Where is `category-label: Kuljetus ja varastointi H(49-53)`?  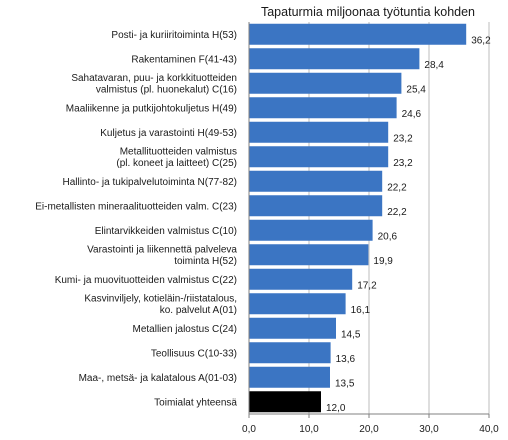
category-label: Kuljetus ja varastointi H(49-53) is located at coordinates (168, 133).